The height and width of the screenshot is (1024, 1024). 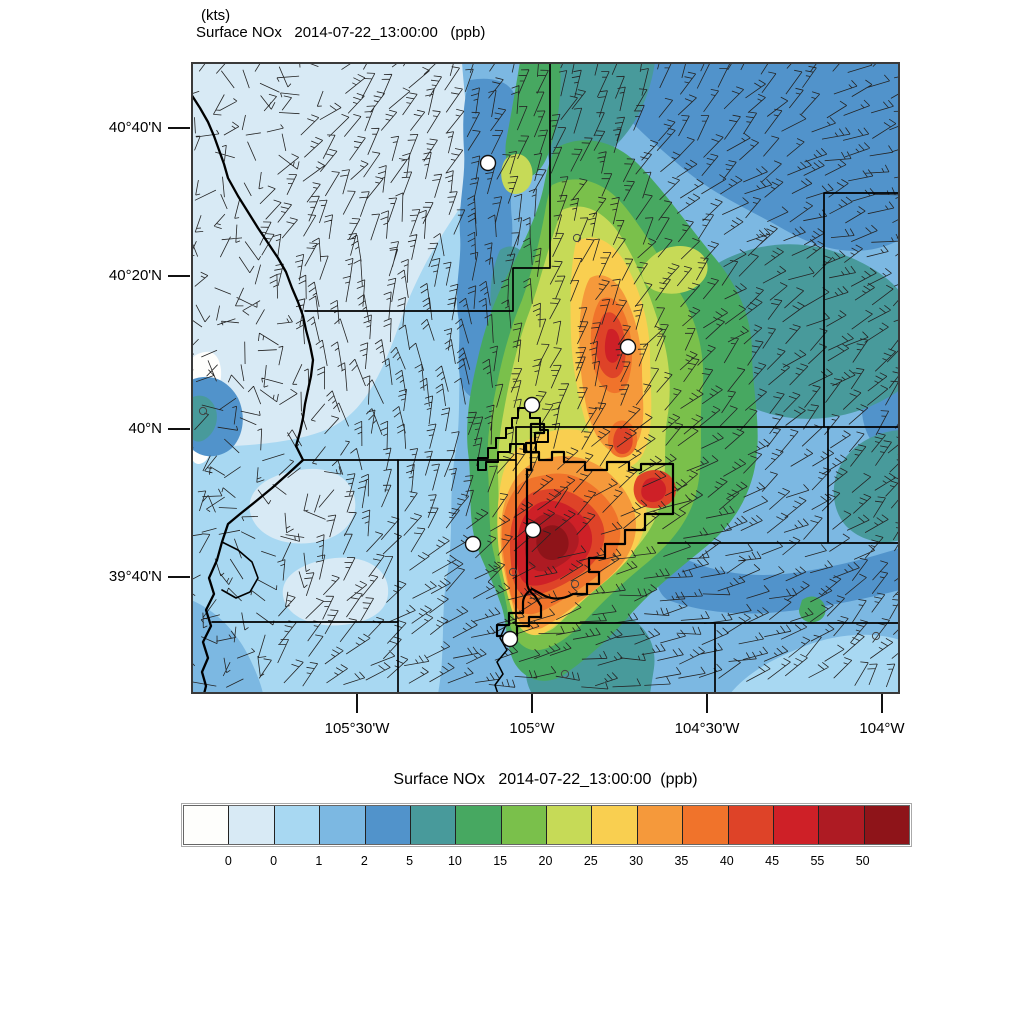 I want to click on colorbar-tick-label: 20, so click(x=545, y=861).